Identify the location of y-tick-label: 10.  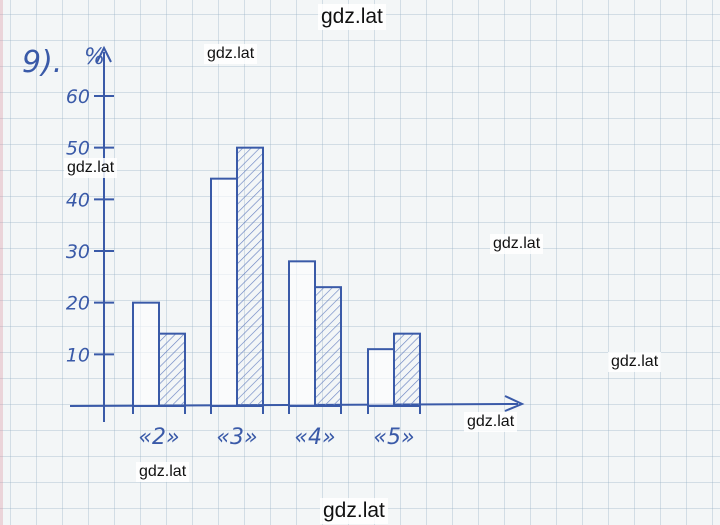
(78, 355).